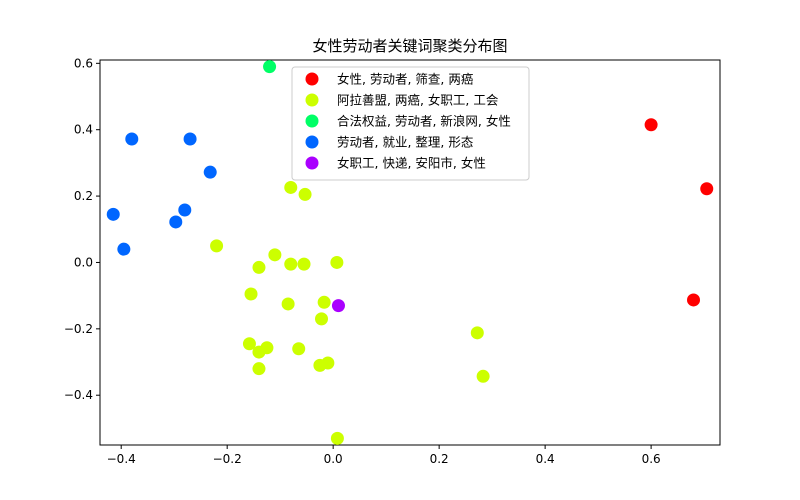 Image resolution: width=800 pixels, height=500 pixels. Describe the element at coordinates (82, 229) in the screenshot. I see `y-axis: −0.4 −0.2 0.0 0.2 0.4 0.6` at that location.